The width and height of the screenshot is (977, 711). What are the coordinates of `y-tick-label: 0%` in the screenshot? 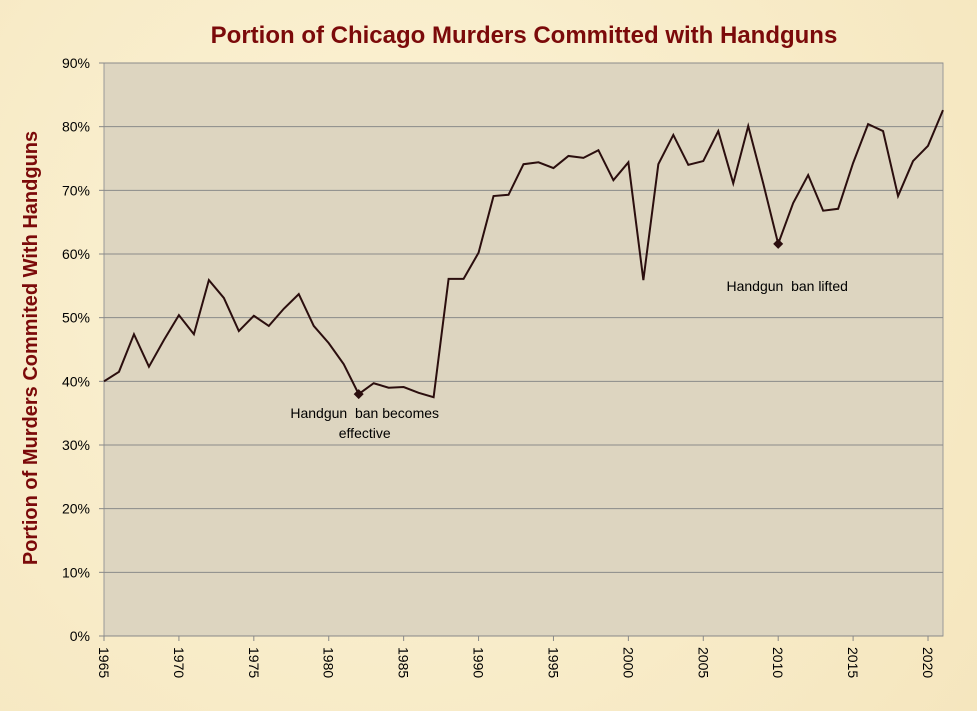 It's located at (80, 636).